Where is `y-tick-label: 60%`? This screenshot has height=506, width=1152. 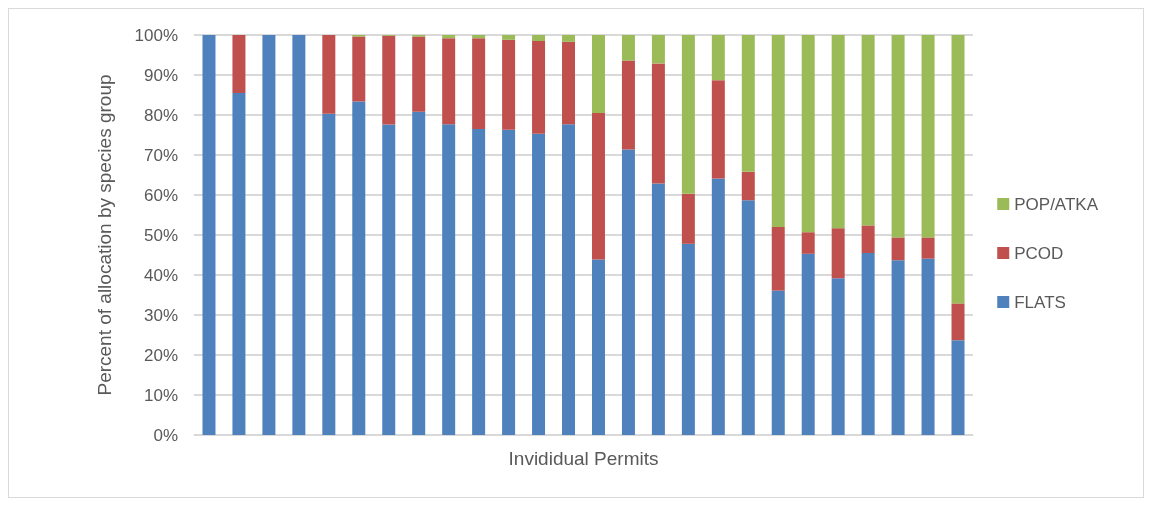
y-tick-label: 60% is located at coordinates (160, 195).